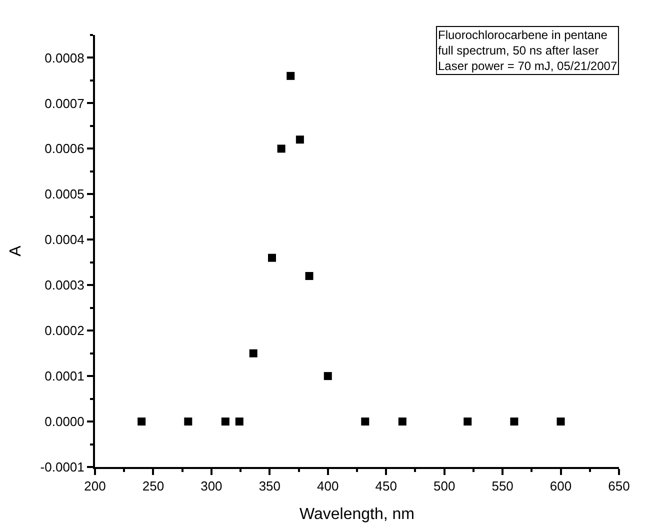 This screenshot has width=649, height=532. What do you see at coordinates (328, 486) in the screenshot?
I see `x-tick-label: 400` at bounding box center [328, 486].